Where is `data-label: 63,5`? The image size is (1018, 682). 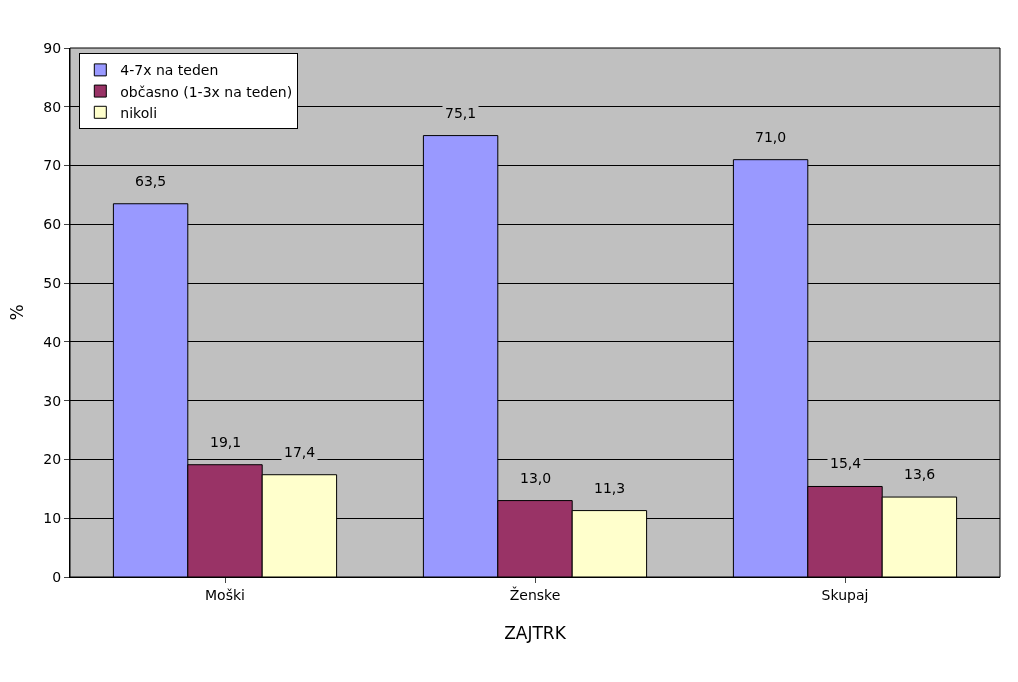 data-label: 63,5 is located at coordinates (151, 181).